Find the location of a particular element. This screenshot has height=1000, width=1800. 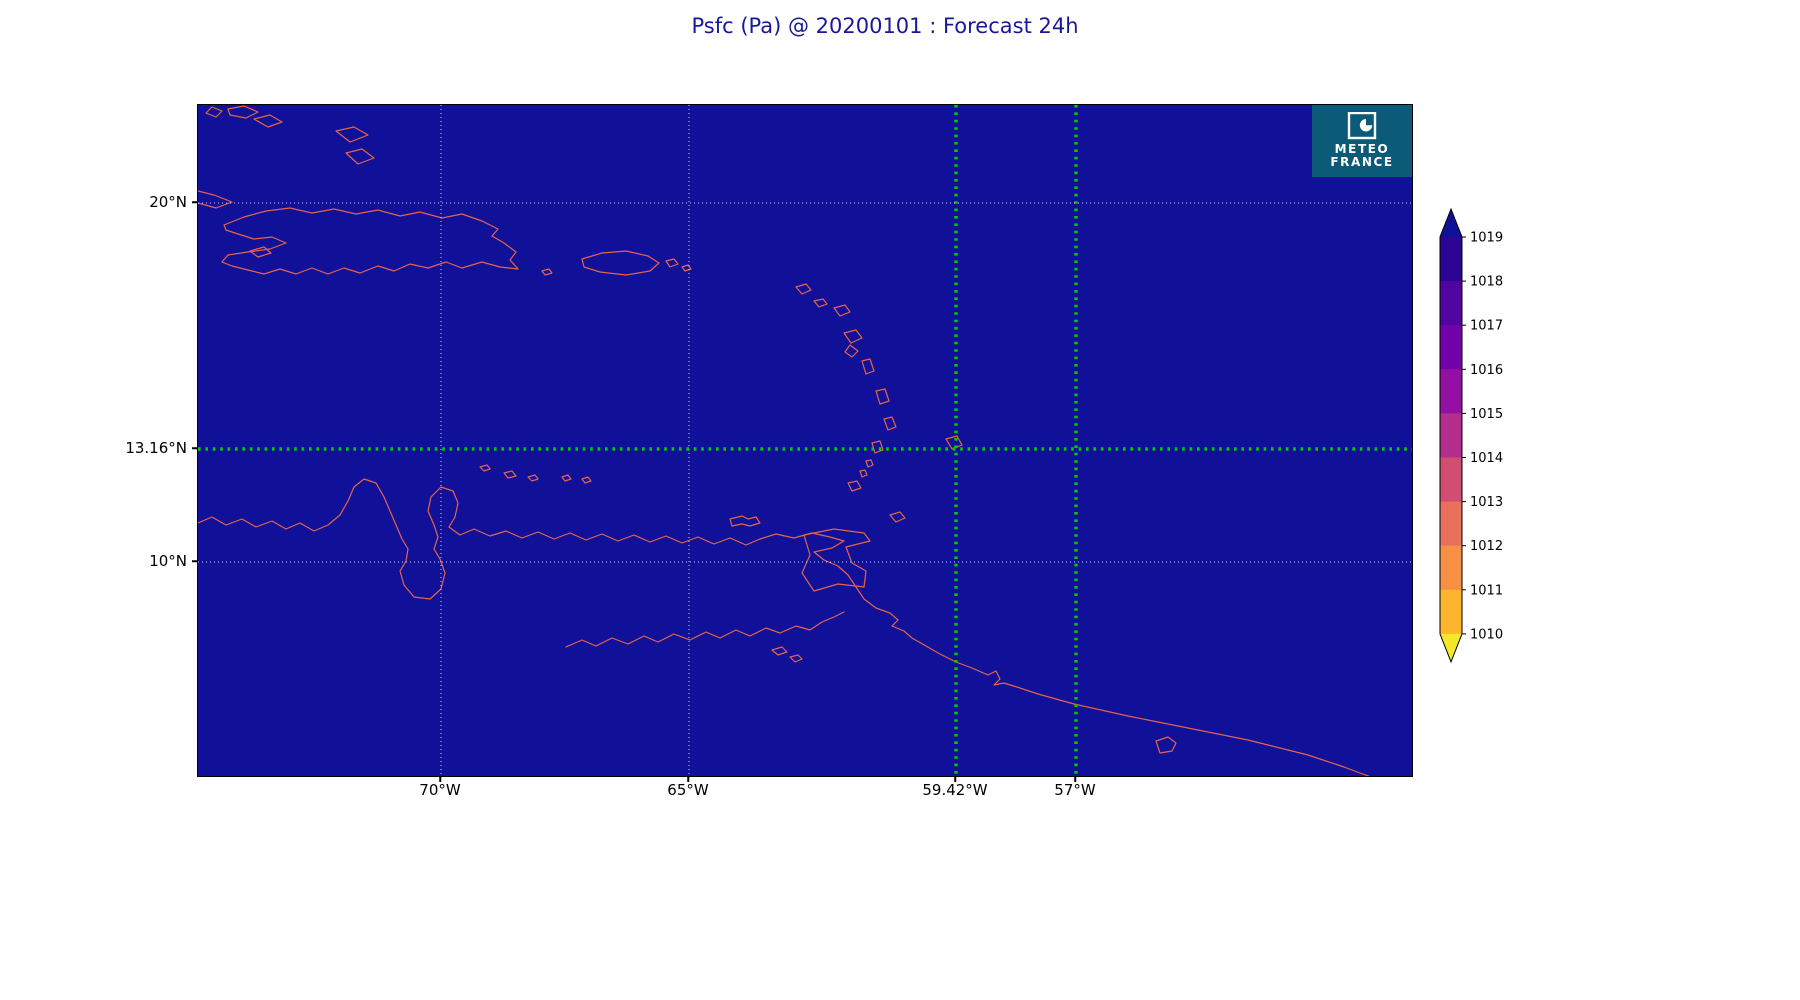

y-axis-tick-label: 20°N is located at coordinates (168, 202).